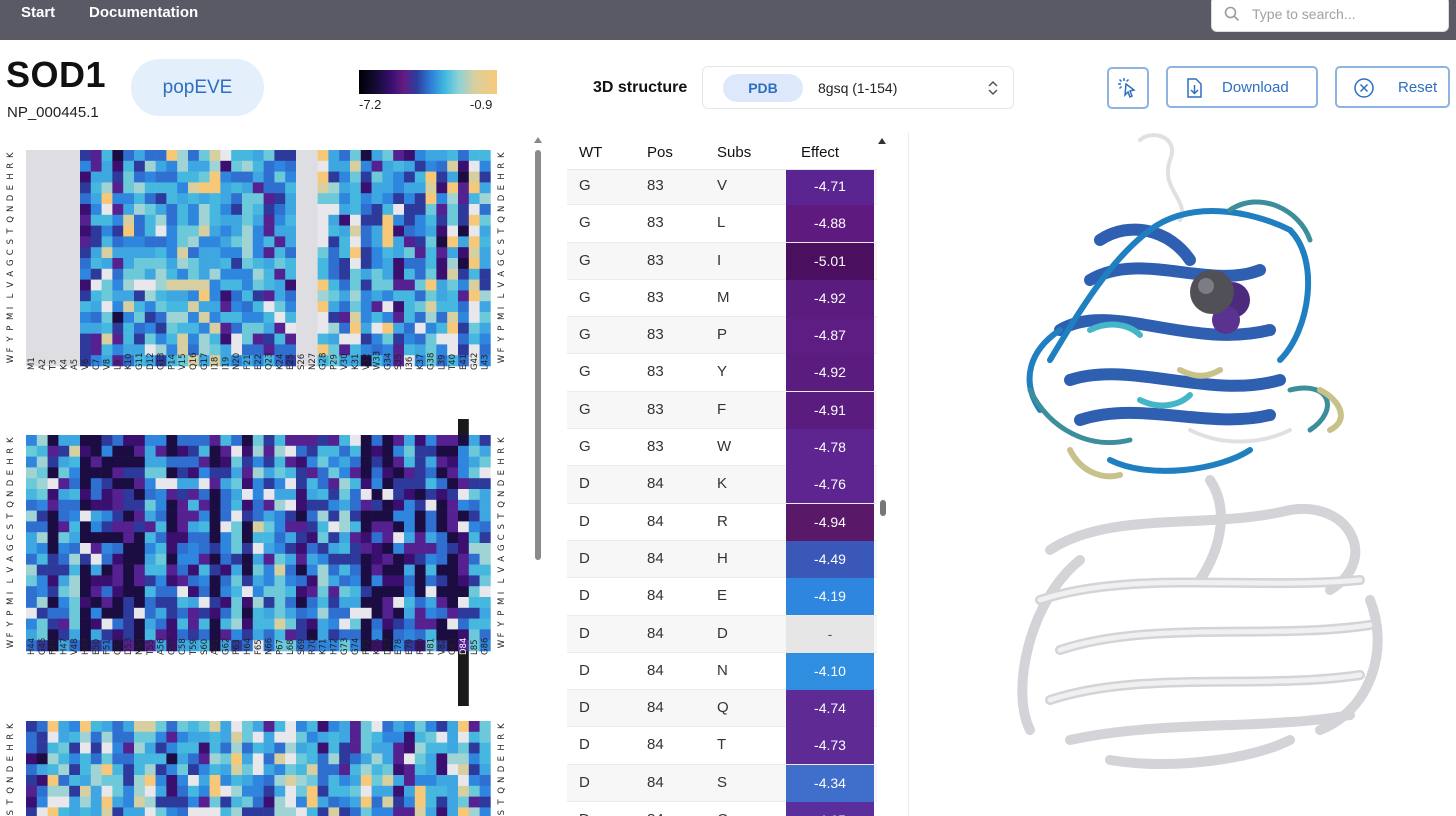 The width and height of the screenshot is (1456, 816). I want to click on table-scrollbar, so click(883, 508).